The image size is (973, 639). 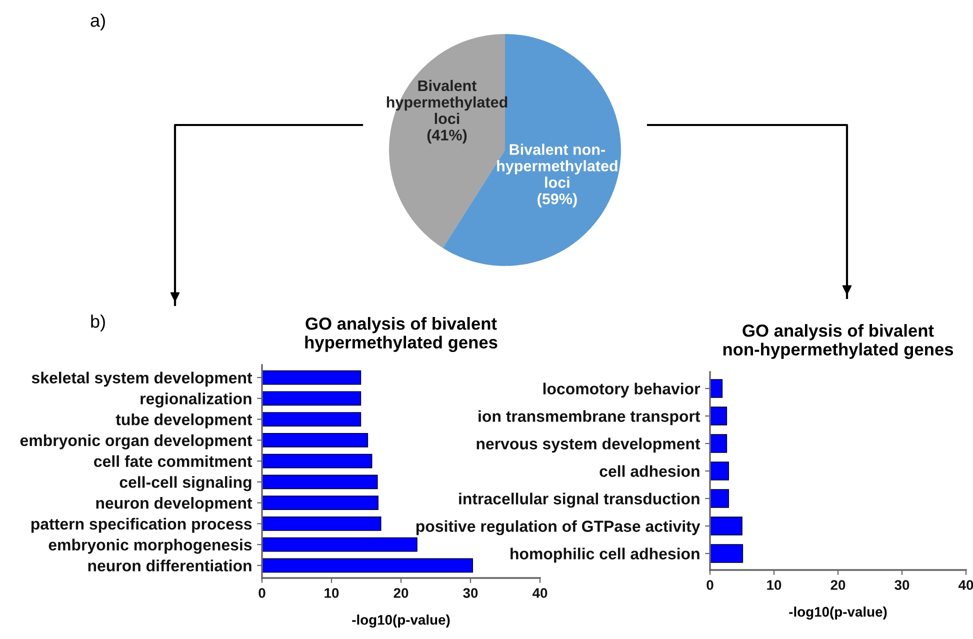 I want to click on y-tick-label: cell-cell signaling, so click(x=186, y=484).